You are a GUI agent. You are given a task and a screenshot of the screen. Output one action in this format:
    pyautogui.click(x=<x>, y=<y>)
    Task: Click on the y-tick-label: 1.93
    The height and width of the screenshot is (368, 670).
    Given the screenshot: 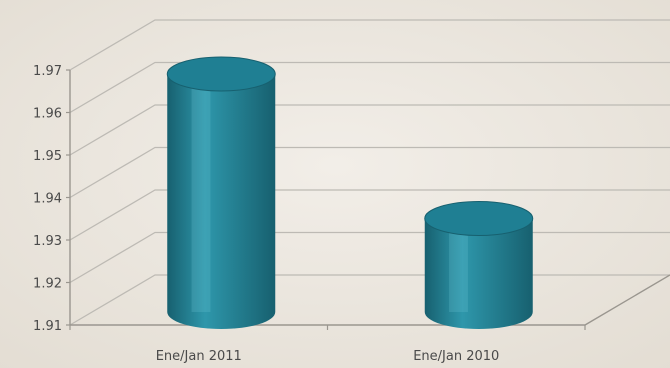 What is the action you would take?
    pyautogui.click(x=47, y=241)
    